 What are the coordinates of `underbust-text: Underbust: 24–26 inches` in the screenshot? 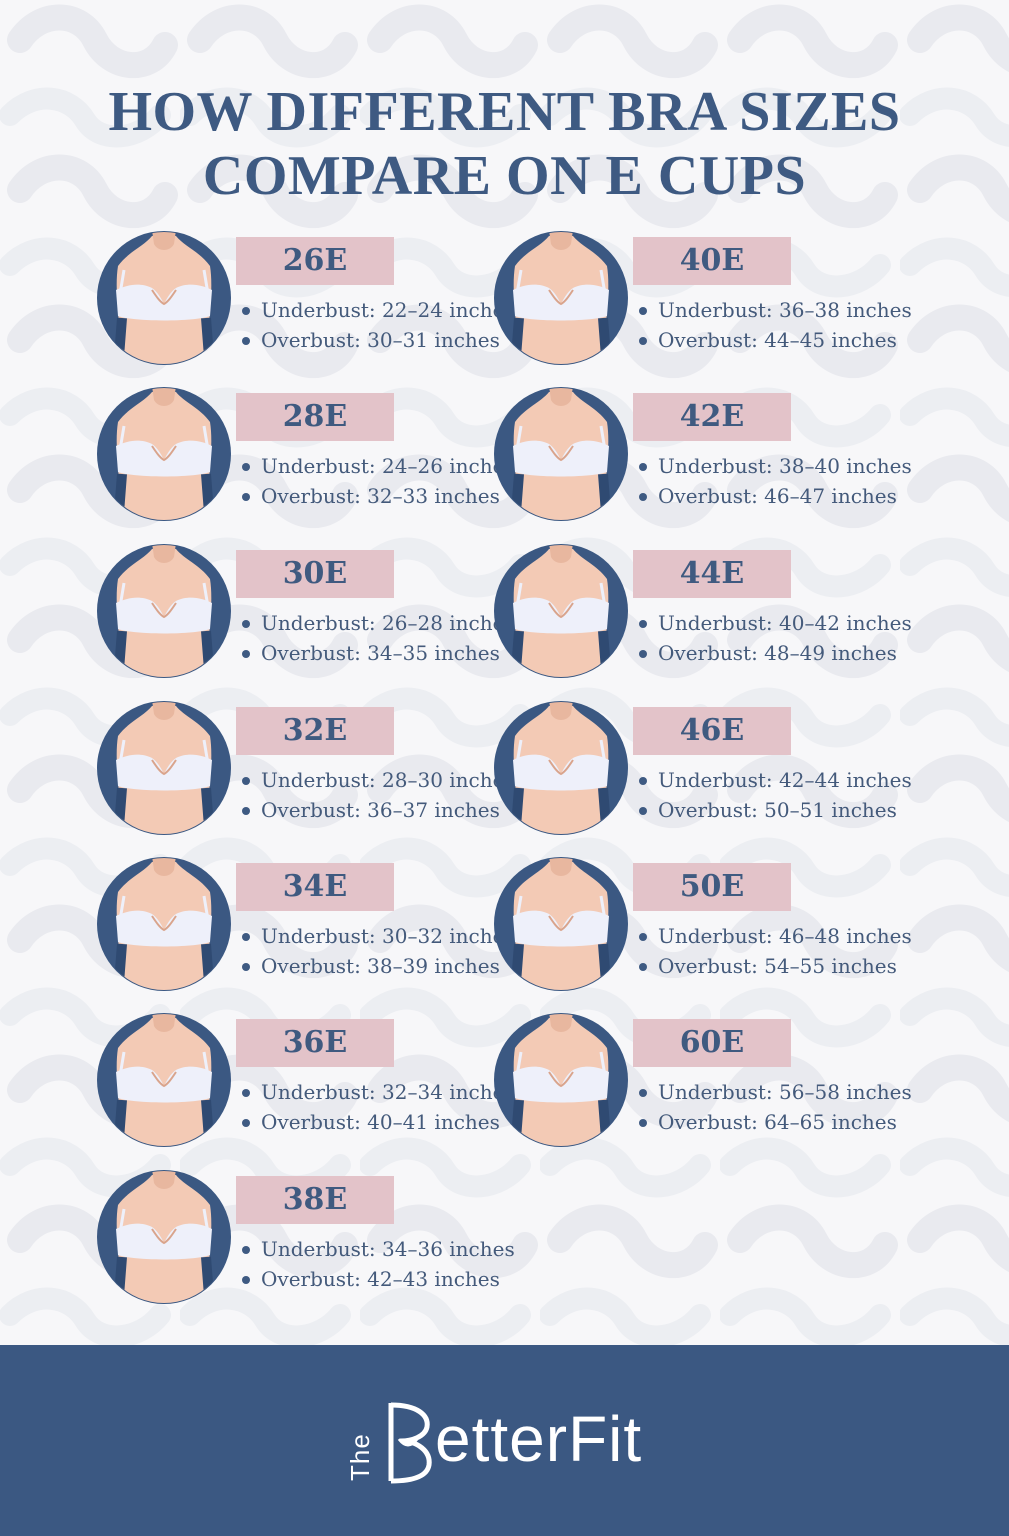 It's located at (388, 466).